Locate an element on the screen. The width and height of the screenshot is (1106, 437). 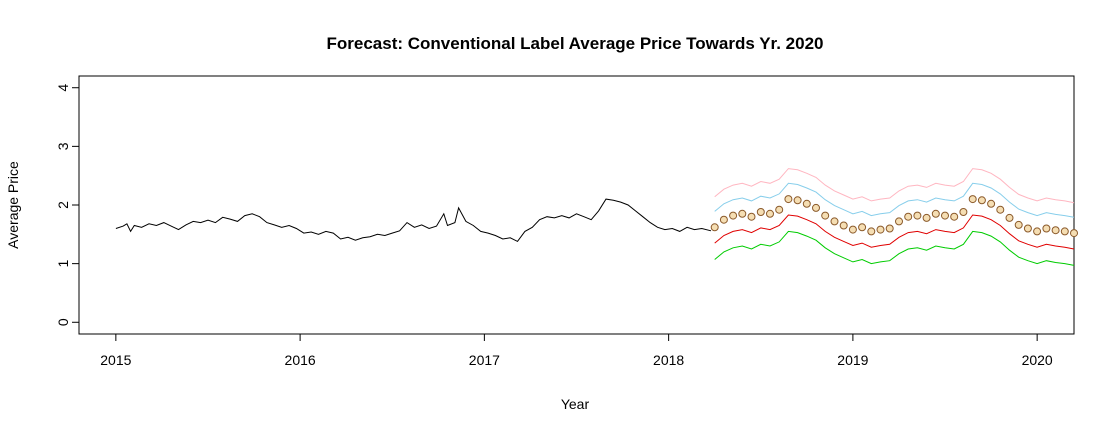
x-tick-label: 2018 is located at coordinates (668, 360).